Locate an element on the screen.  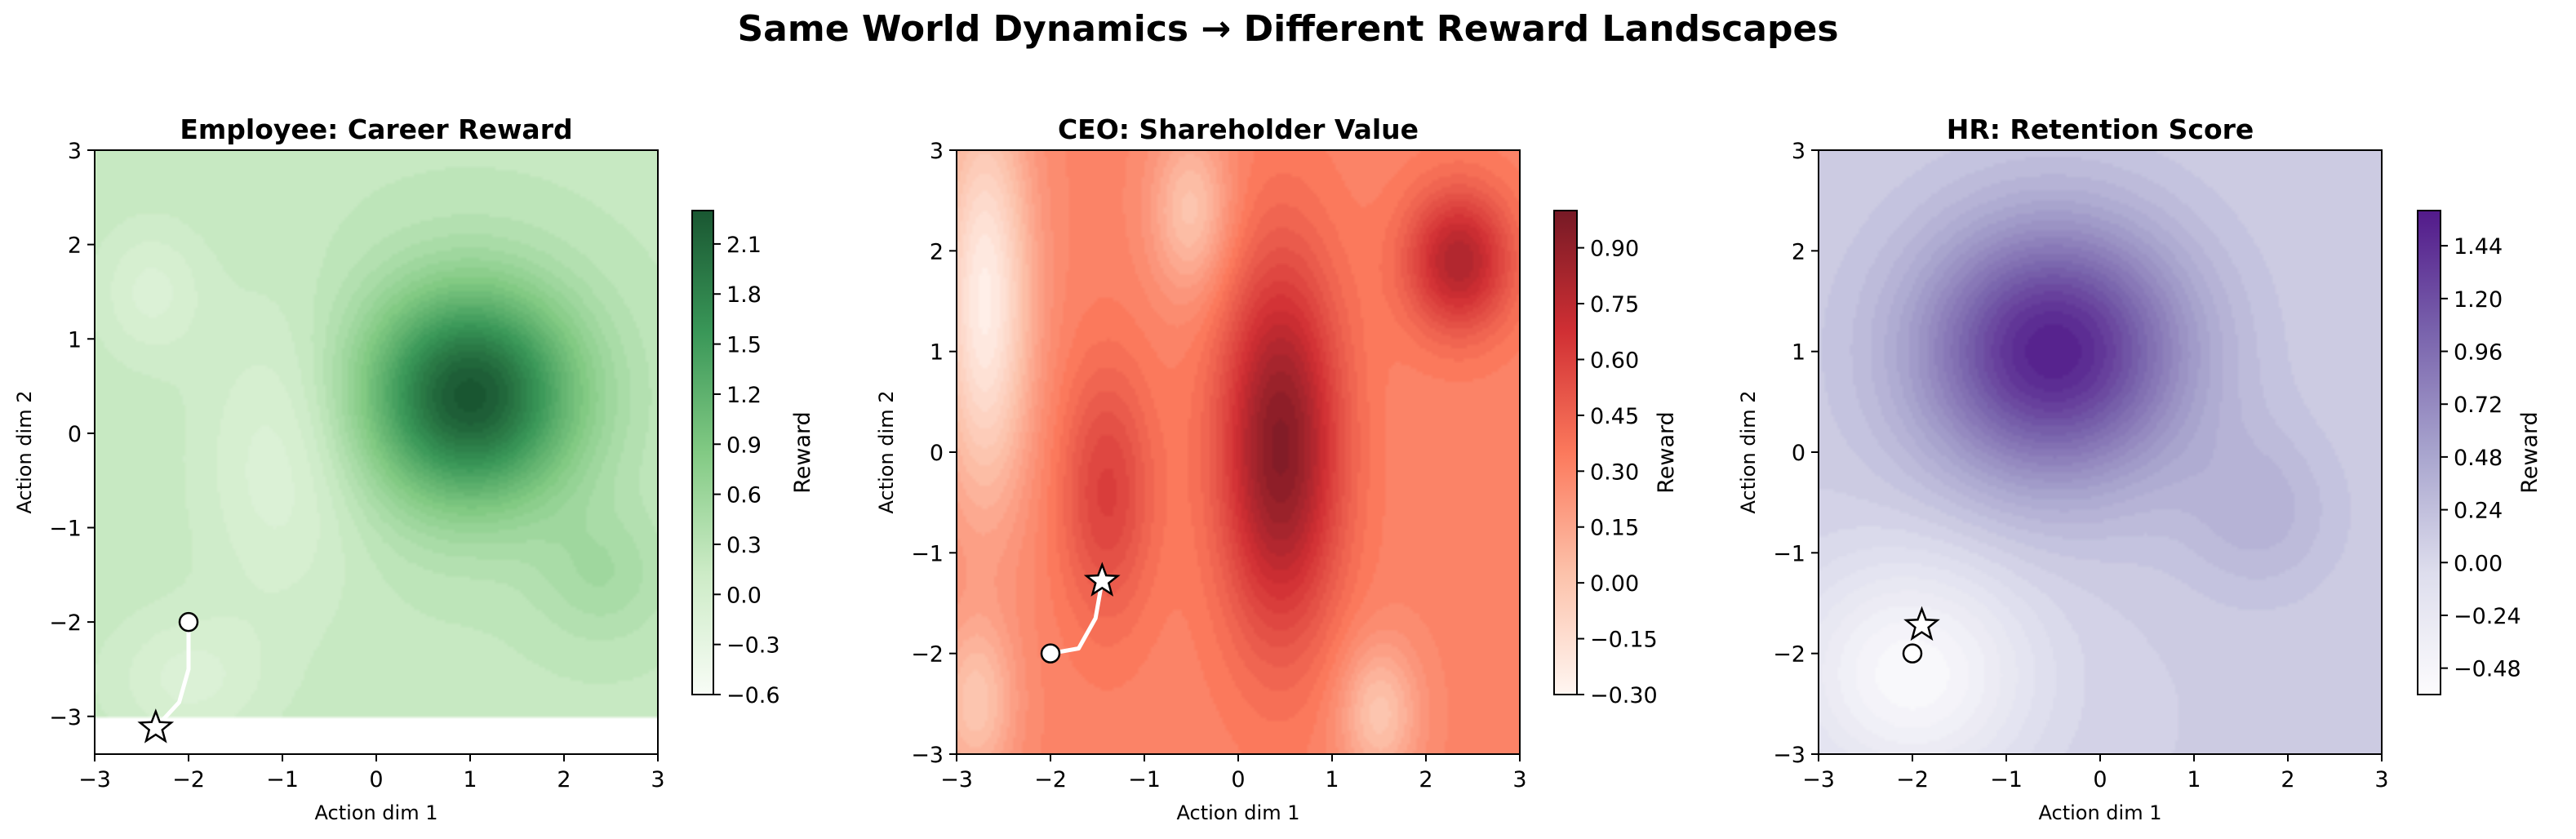
colorbar-tick-label: 0.30 is located at coordinates (1614, 472).